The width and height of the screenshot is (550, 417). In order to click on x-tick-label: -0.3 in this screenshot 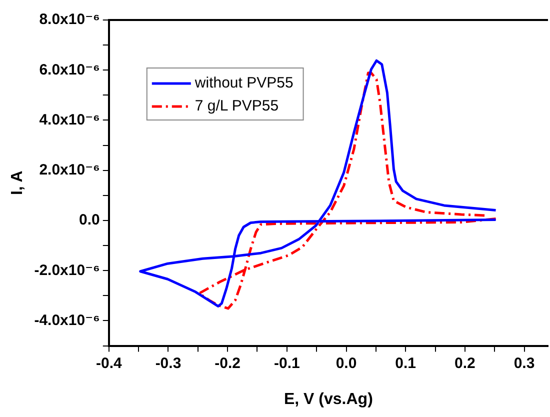, I will do `click(168, 363)`.